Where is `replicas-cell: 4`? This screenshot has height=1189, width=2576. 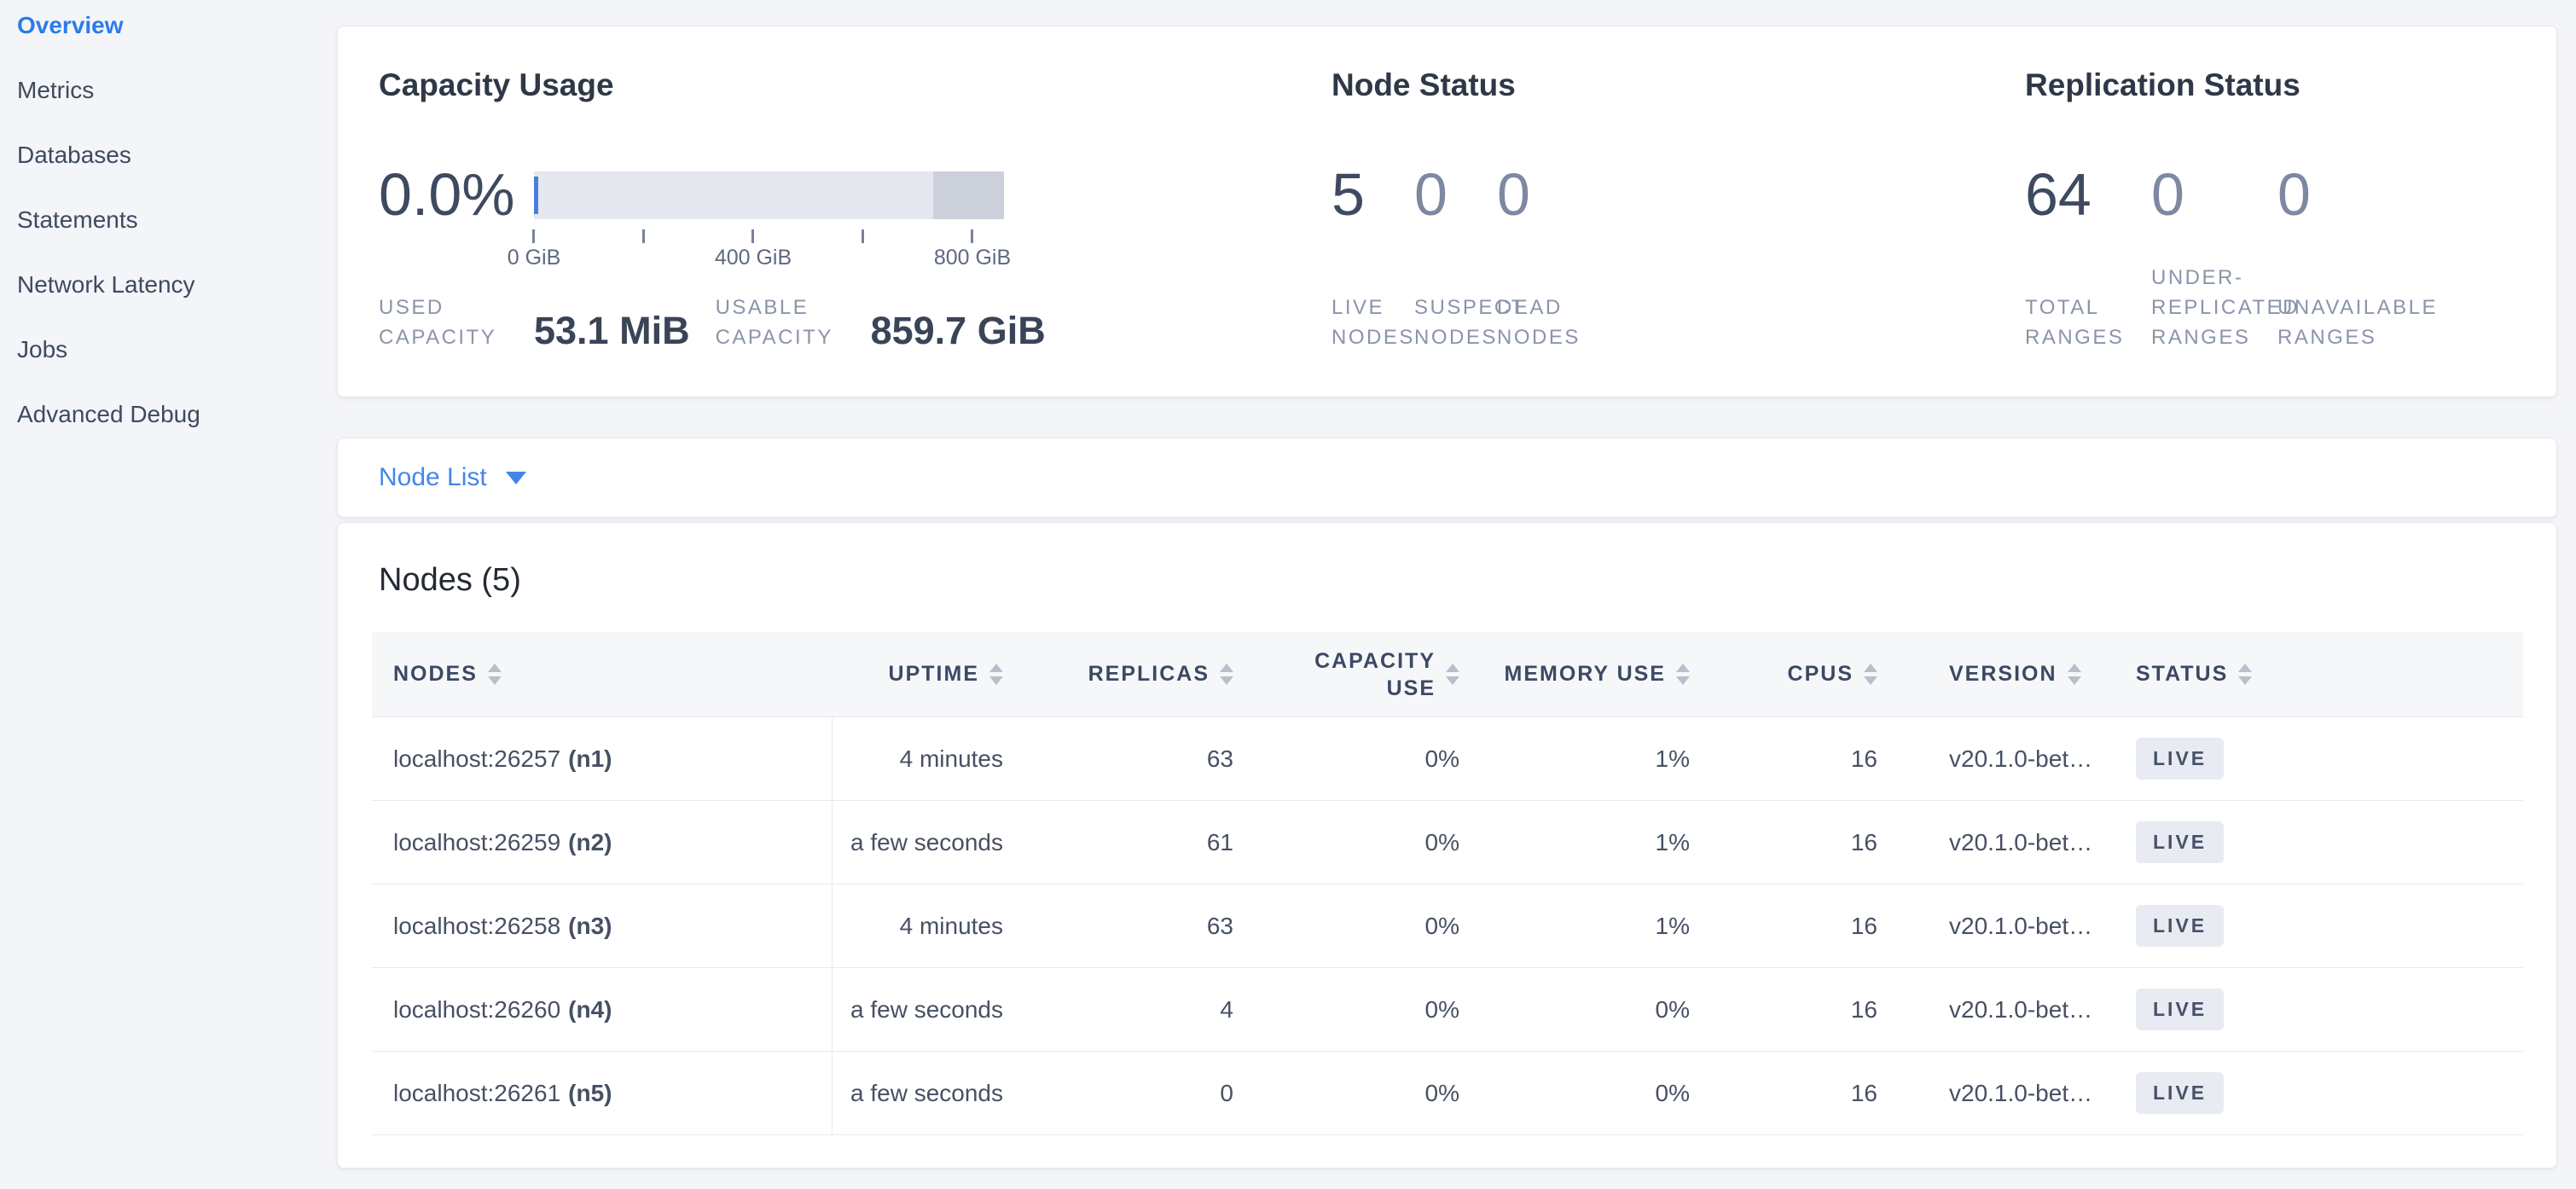 replicas-cell: 4 is located at coordinates (1226, 1009).